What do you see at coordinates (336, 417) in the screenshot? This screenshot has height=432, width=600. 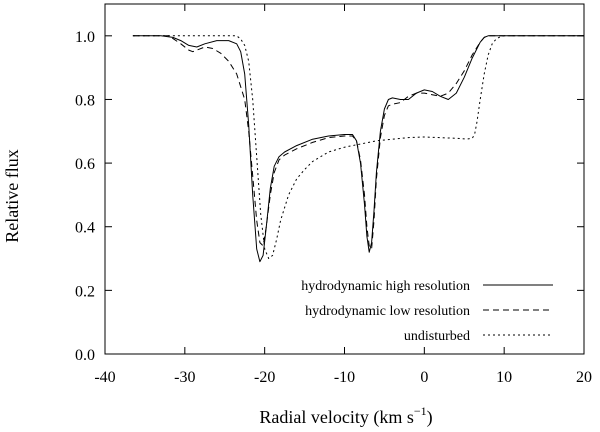 I see `x-axis-title-main: Radial velocity (km s` at bounding box center [336, 417].